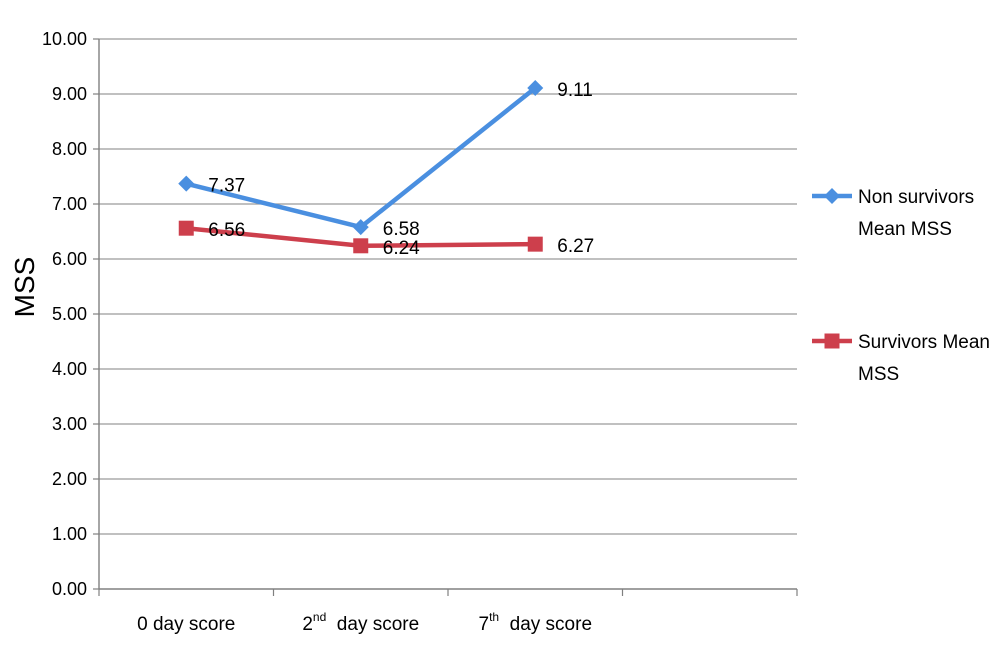 The image size is (1000, 657). I want to click on series-line, so click(361, 158).